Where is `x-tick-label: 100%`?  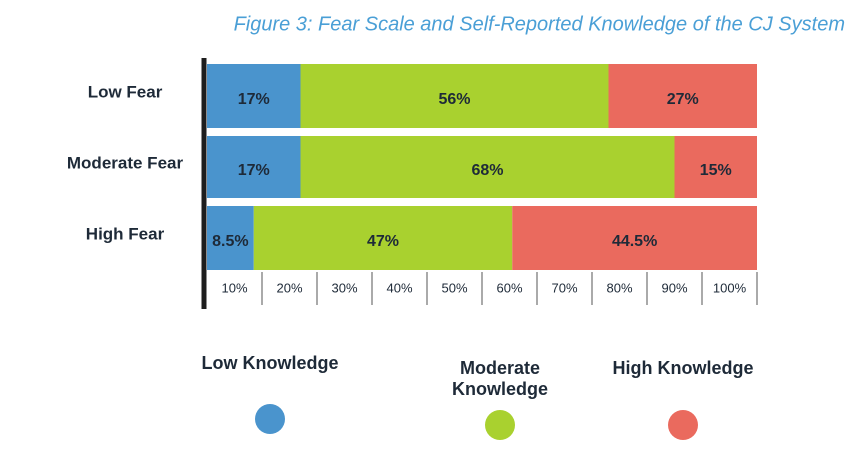
x-tick-label: 100% is located at coordinates (730, 287).